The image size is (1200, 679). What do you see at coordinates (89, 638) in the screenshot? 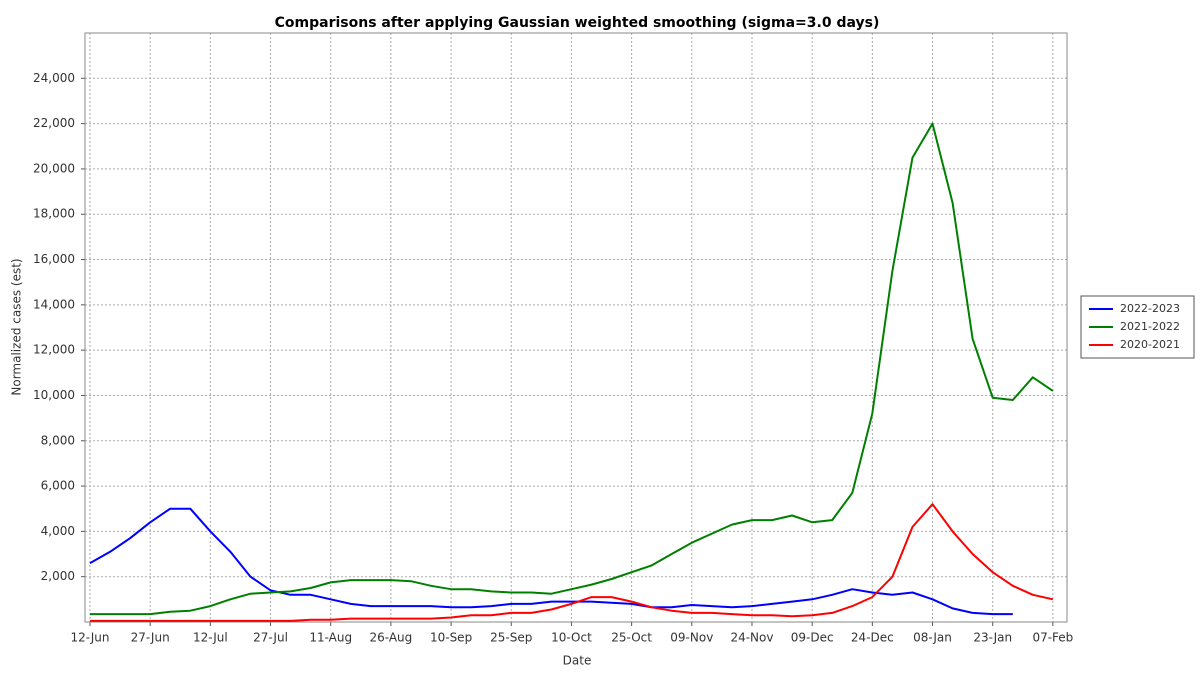
I see `x-tick-label: 12-Jun` at bounding box center [89, 638].